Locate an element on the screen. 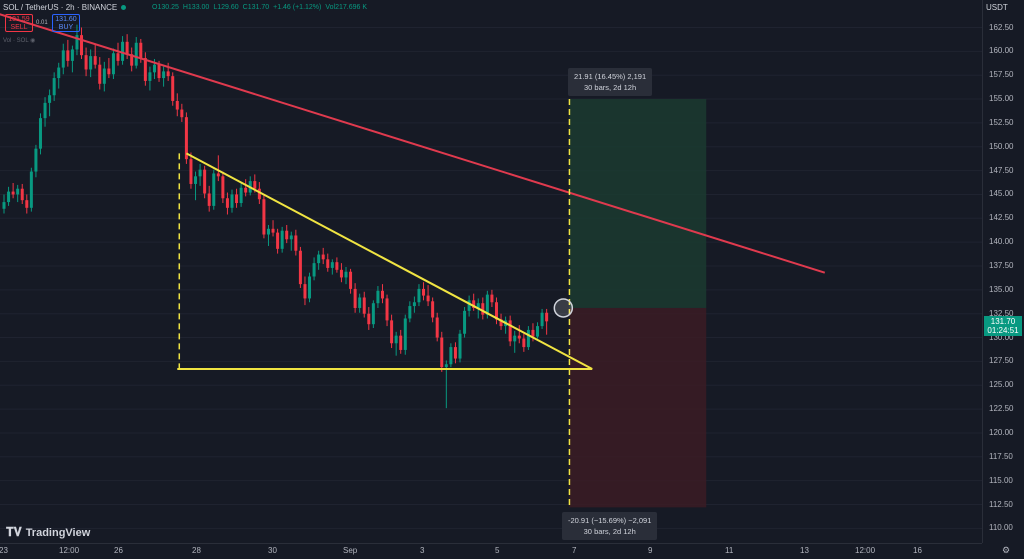 The width and height of the screenshot is (1024, 559). time-tick-label: 16 is located at coordinates (917, 550).